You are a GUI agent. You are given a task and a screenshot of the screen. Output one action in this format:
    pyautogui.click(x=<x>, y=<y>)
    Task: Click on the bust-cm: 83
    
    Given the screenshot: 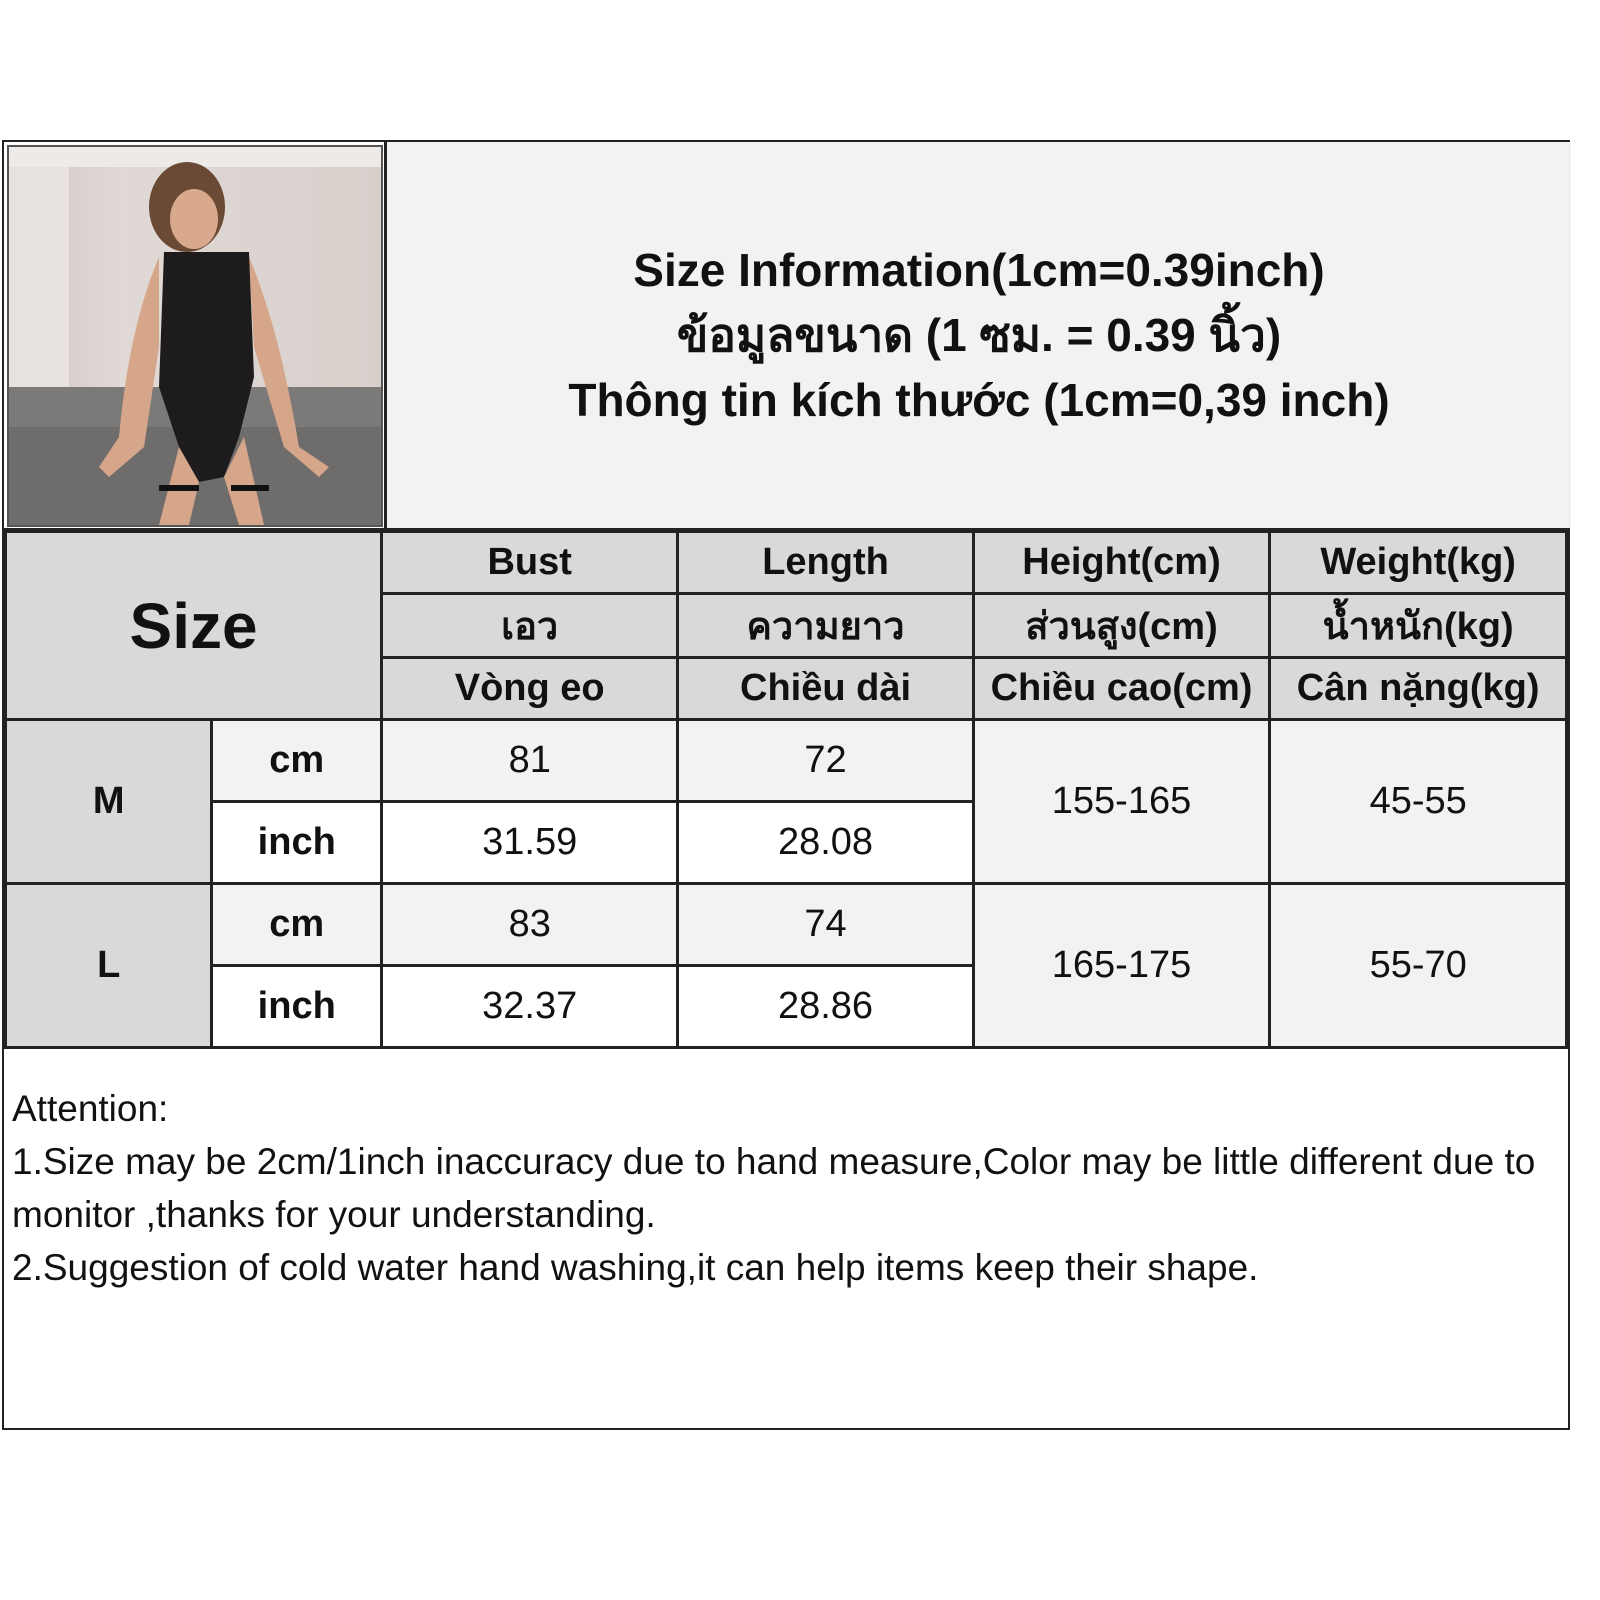 What is the action you would take?
    pyautogui.click(x=530, y=924)
    